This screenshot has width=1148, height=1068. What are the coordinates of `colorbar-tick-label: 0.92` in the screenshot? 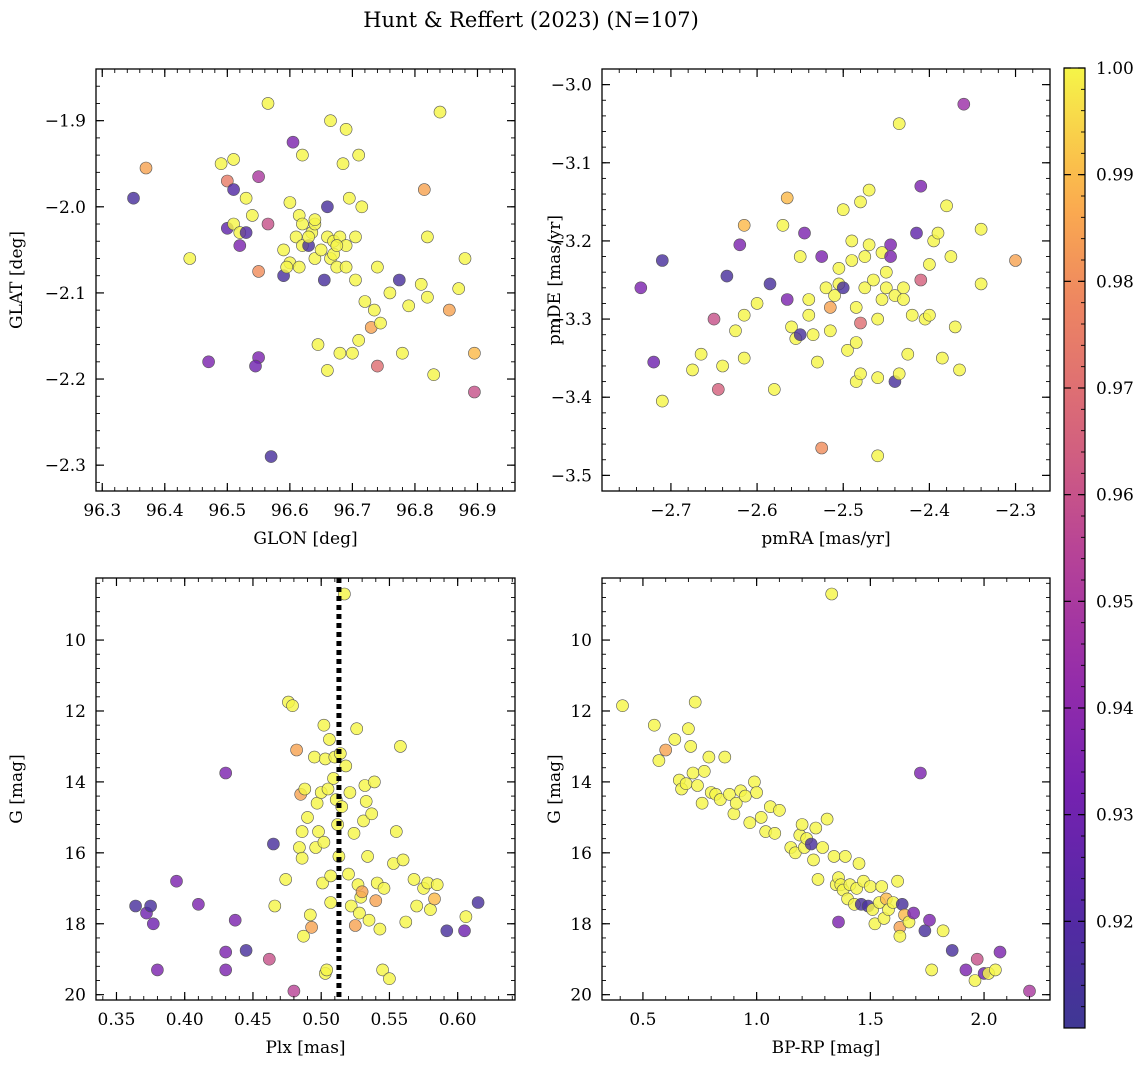 It's located at (1115, 922).